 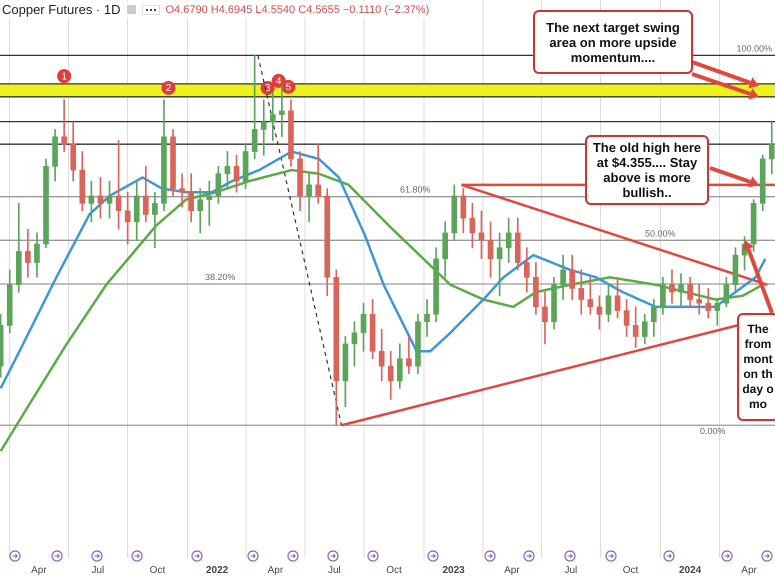 What do you see at coordinates (756, 367) in the screenshot?
I see `annotation: The from mont on th day o mo` at bounding box center [756, 367].